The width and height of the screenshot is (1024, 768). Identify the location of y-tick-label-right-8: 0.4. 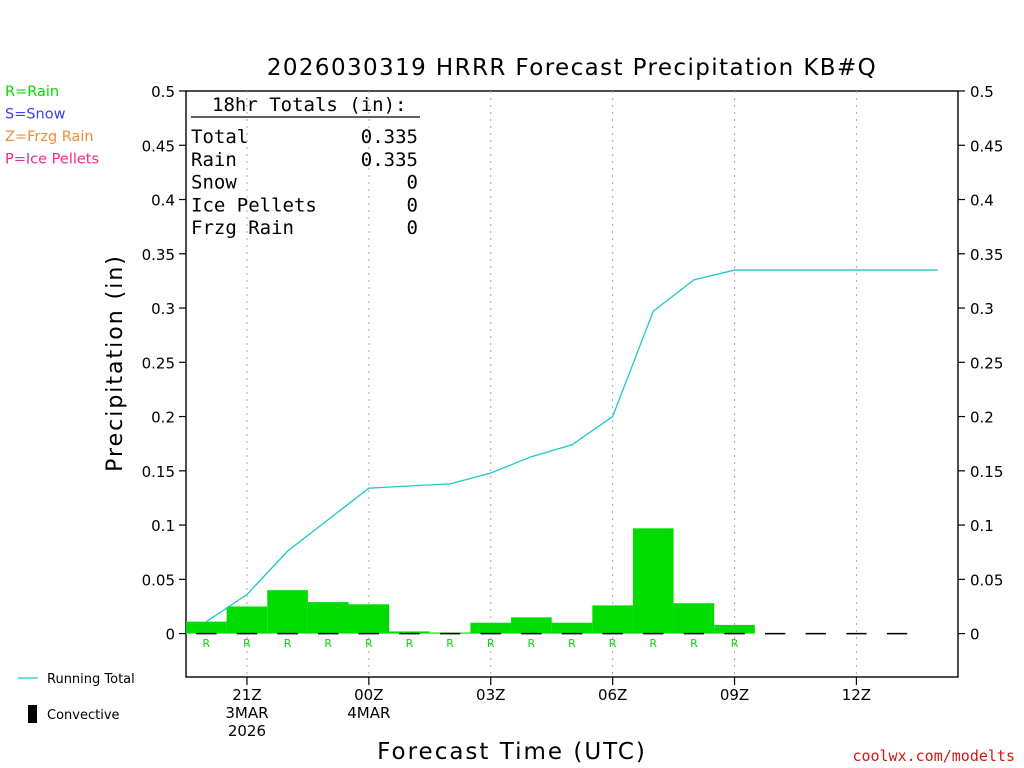
(982, 201).